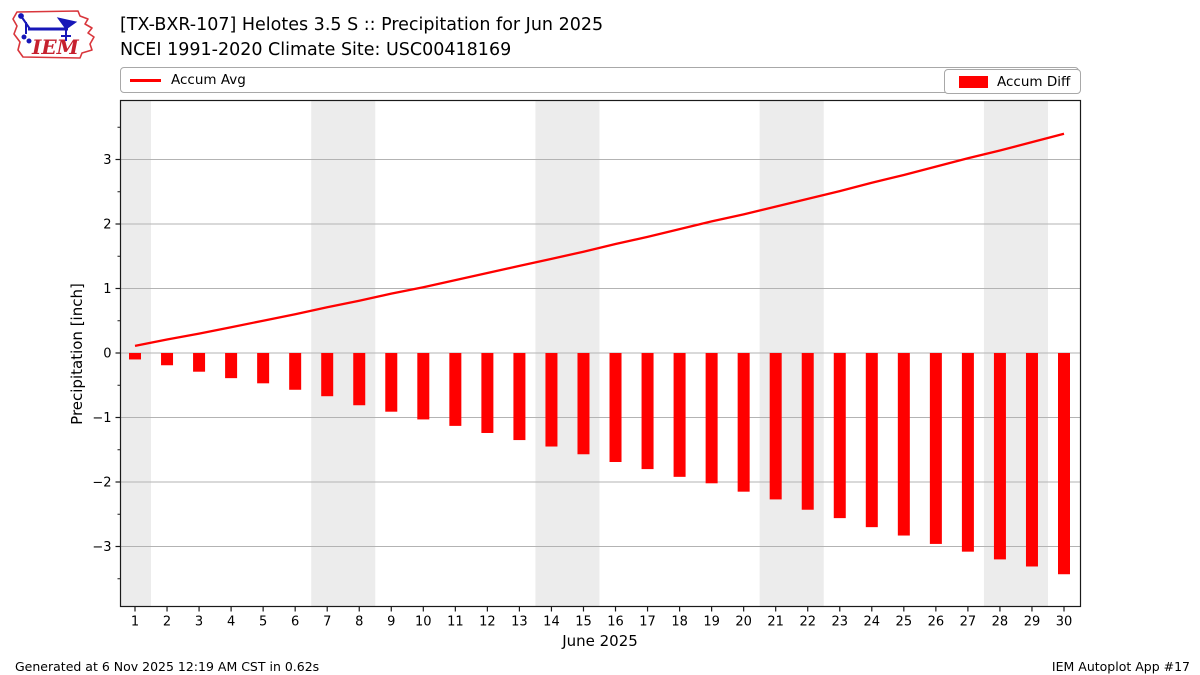 The image size is (1200, 675). I want to click on svg-text: 7, so click(327, 622).